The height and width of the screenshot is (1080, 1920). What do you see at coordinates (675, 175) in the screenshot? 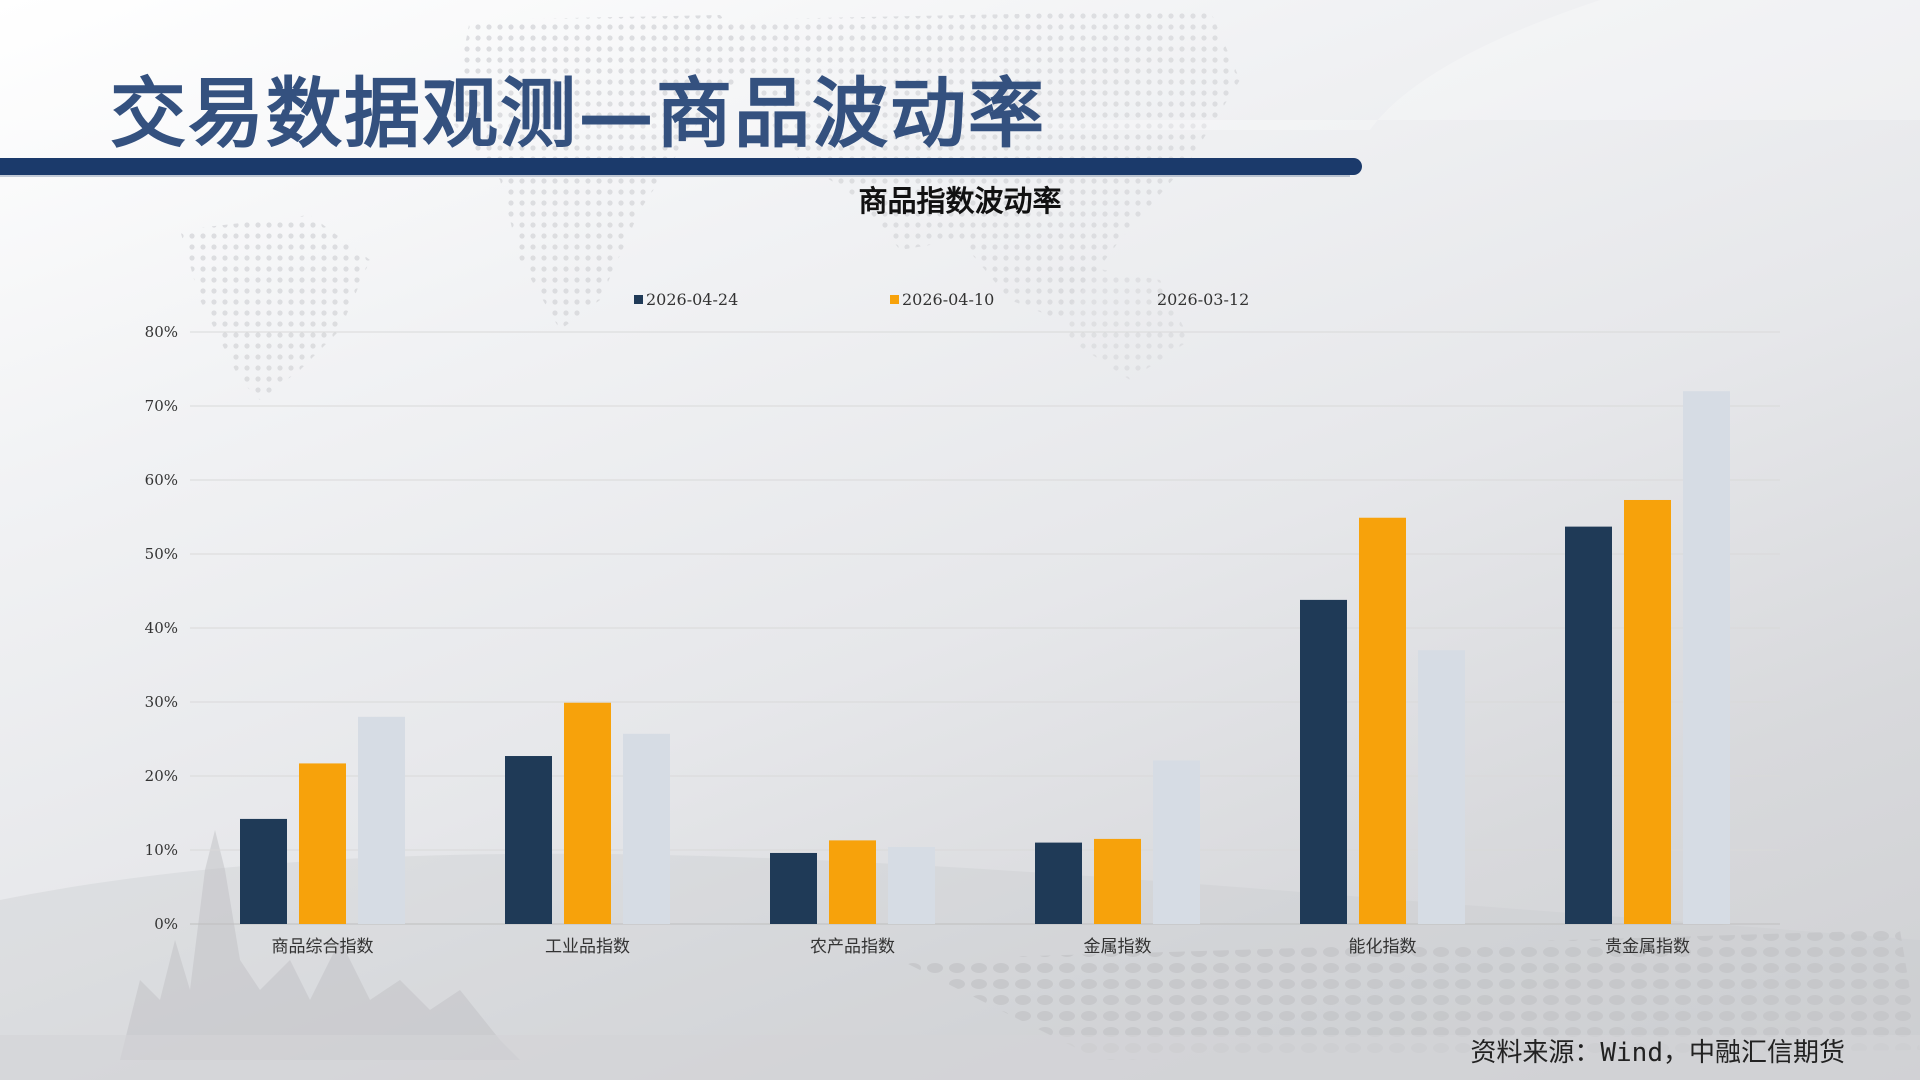
I see `title-underline-shadow` at bounding box center [675, 175].